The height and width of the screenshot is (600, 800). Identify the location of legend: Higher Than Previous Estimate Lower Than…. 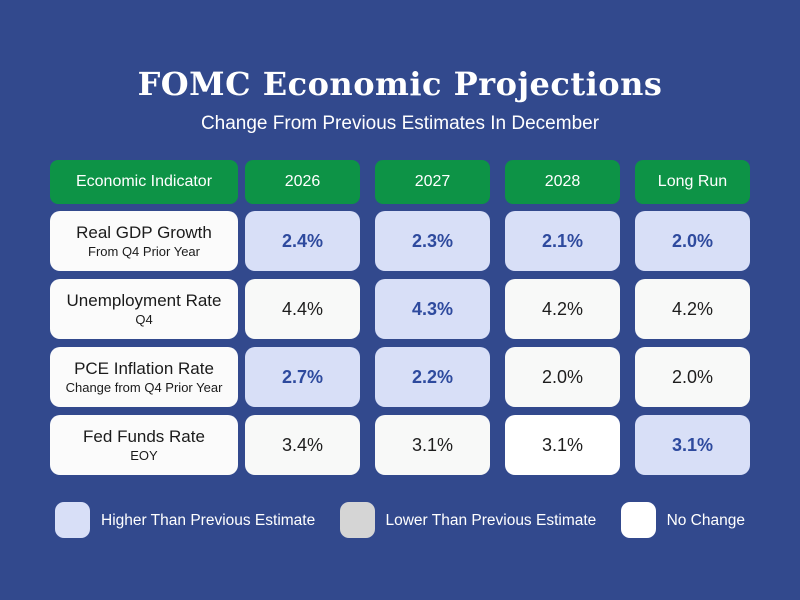
(400, 520).